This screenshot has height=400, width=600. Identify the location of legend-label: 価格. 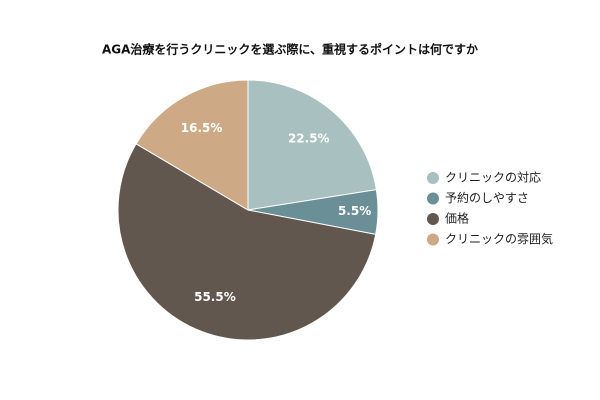
(457, 218).